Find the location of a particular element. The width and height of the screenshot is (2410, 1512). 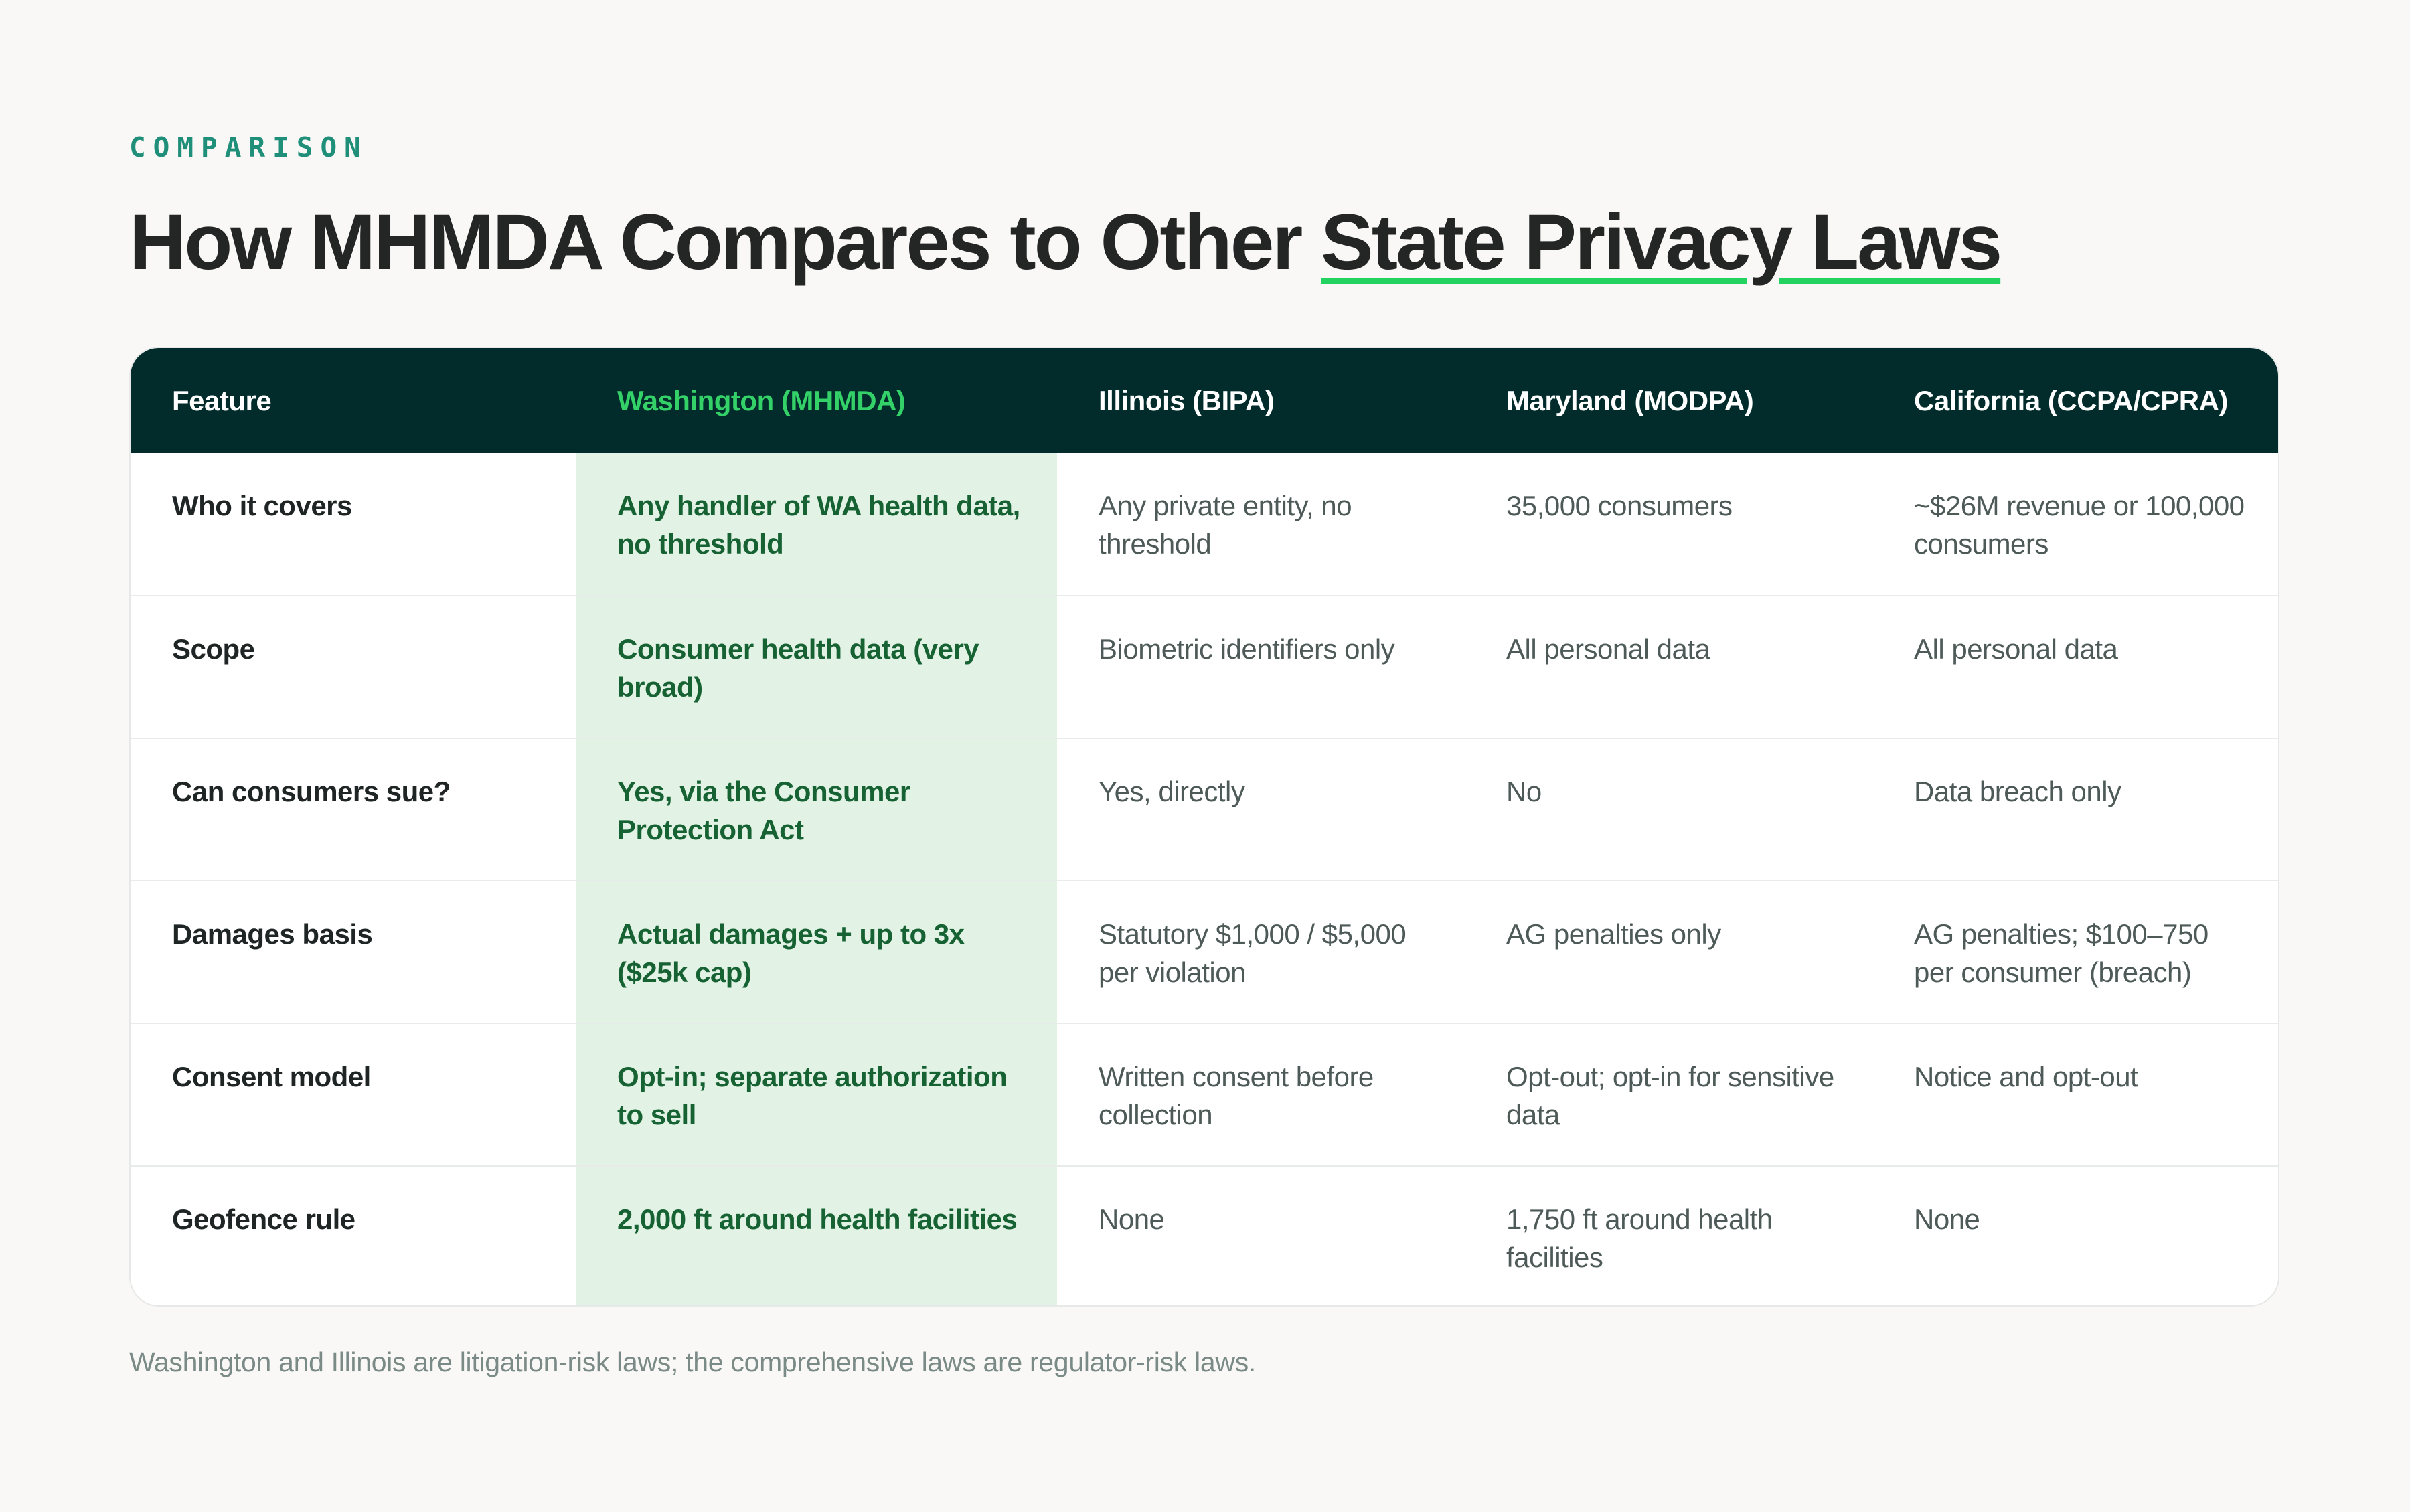

maryland-cell: All personal data is located at coordinates (1608, 649).